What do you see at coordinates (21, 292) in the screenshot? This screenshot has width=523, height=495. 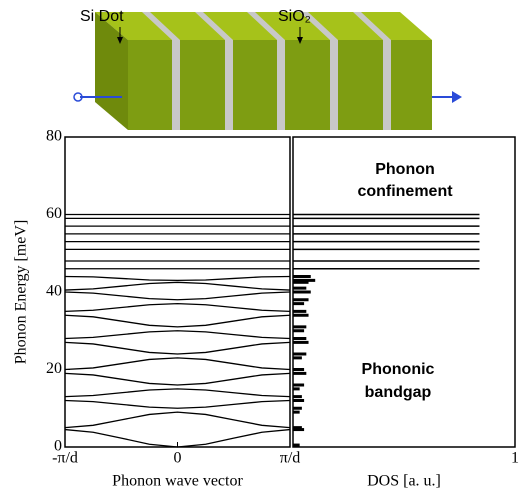 I see `y-axis-label: Phonon Energy [meV]` at bounding box center [21, 292].